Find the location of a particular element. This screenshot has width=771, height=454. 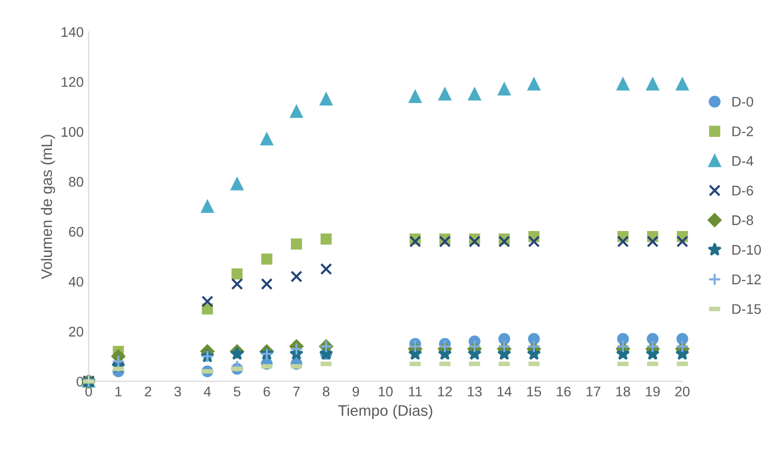

y-axis-title: Volumen de gas (mL) is located at coordinates (48, 207).